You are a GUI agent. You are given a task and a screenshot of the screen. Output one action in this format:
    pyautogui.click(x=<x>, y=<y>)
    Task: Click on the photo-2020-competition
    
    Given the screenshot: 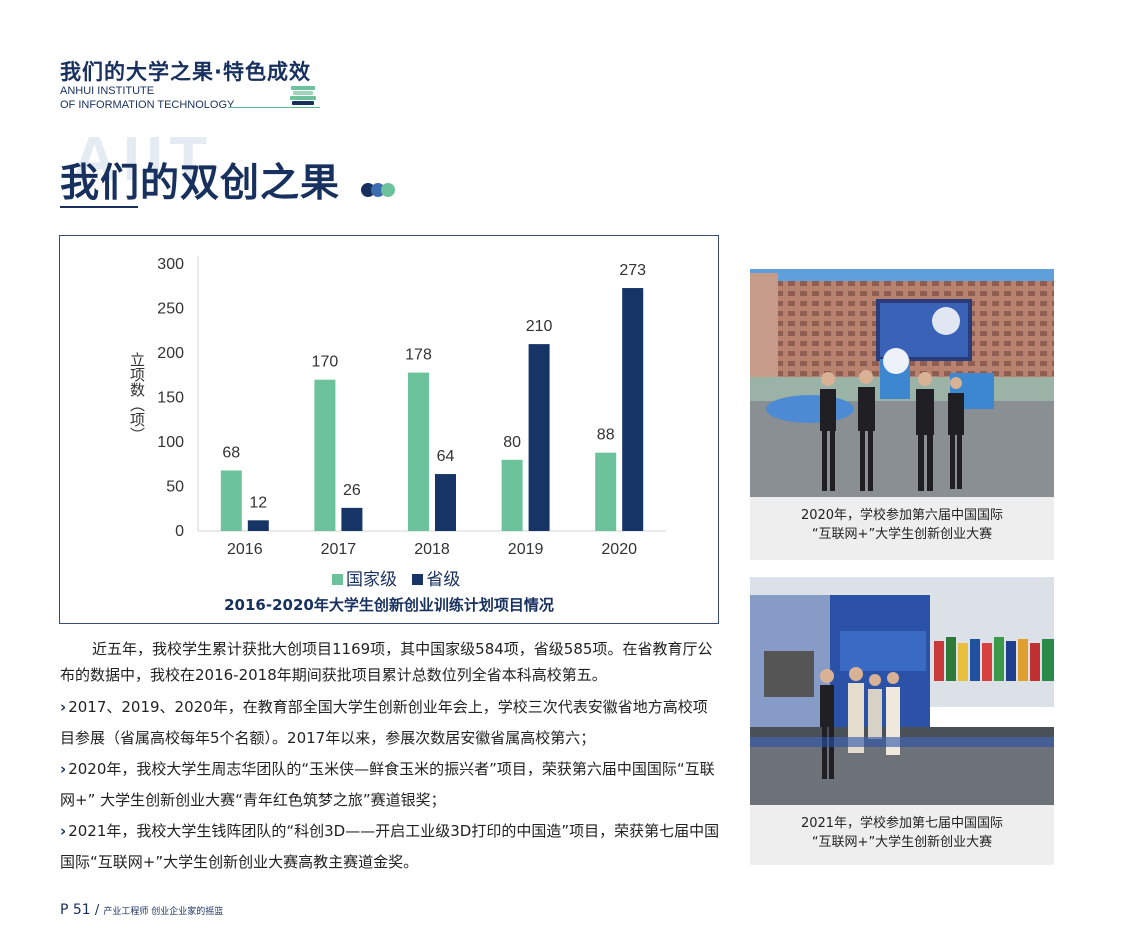 What is the action you would take?
    pyautogui.click(x=902, y=383)
    